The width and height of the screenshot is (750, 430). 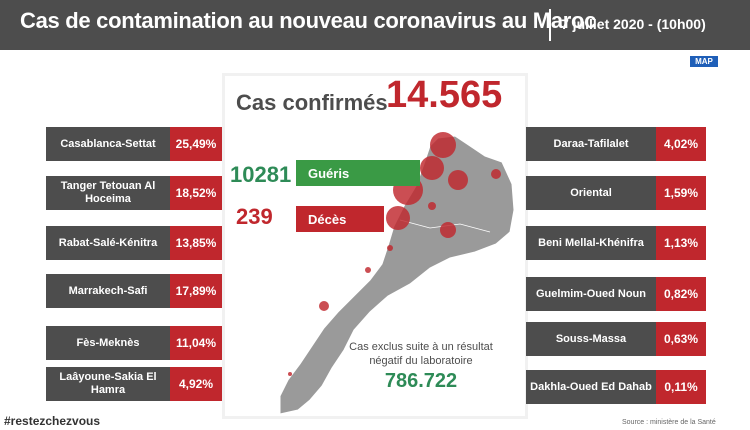 What do you see at coordinates (591, 294) in the screenshot?
I see `region-name: Guelmim-Oued Noun` at bounding box center [591, 294].